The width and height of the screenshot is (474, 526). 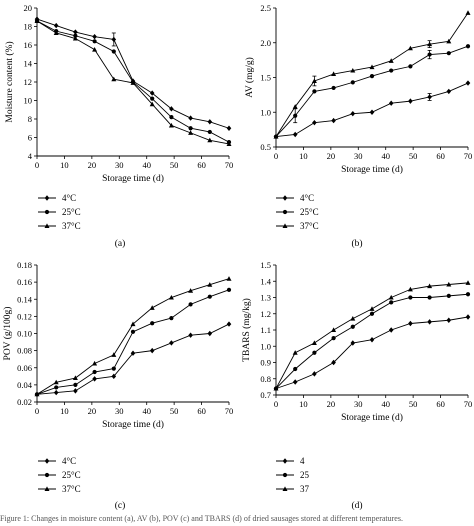 What do you see at coordinates (356, 505) in the screenshot?
I see `panel-label: (d)` at bounding box center [356, 505].